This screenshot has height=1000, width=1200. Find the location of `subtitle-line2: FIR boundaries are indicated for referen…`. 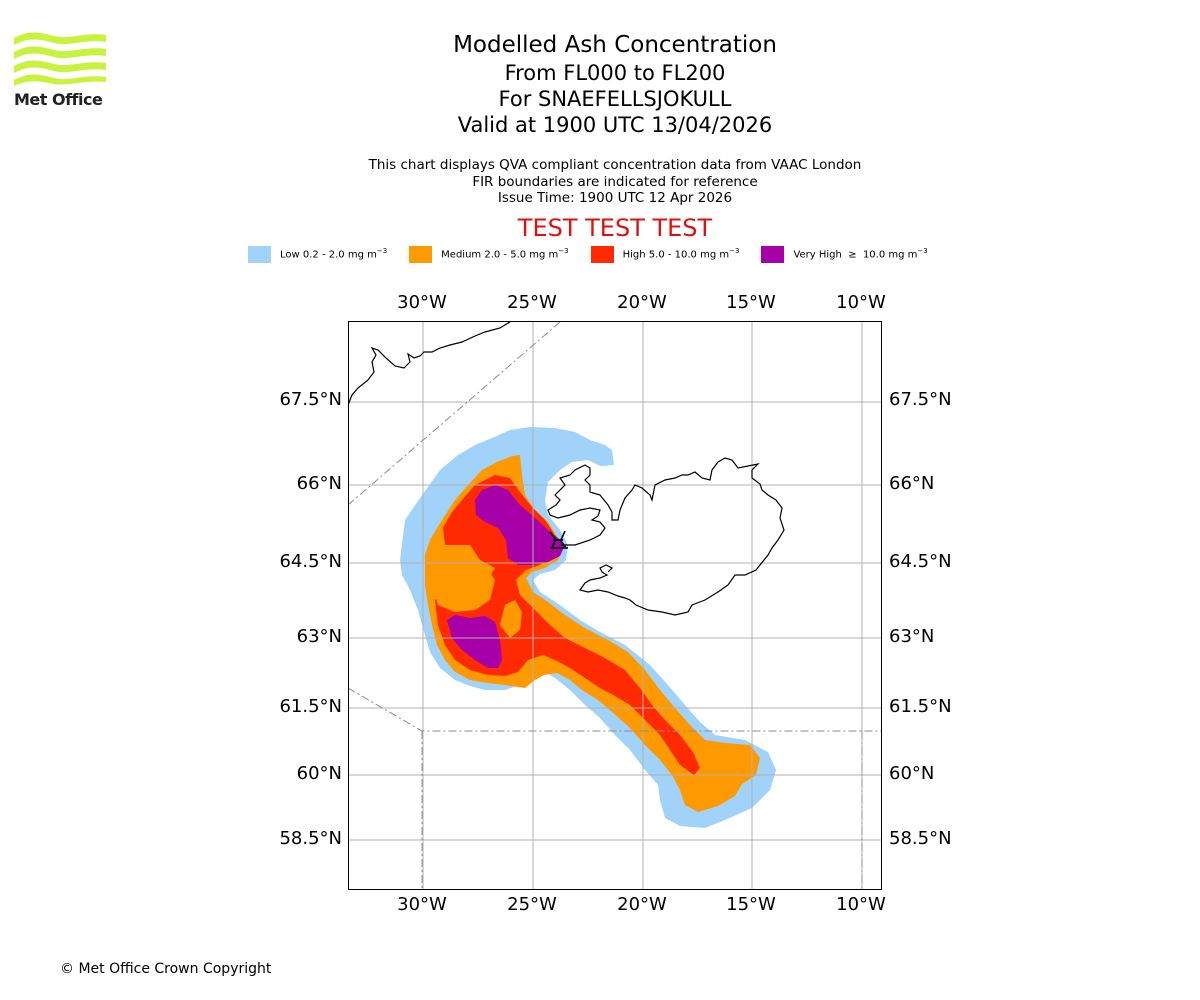

subtitle-line2: FIR boundaries are indicated for referen… is located at coordinates (615, 181).